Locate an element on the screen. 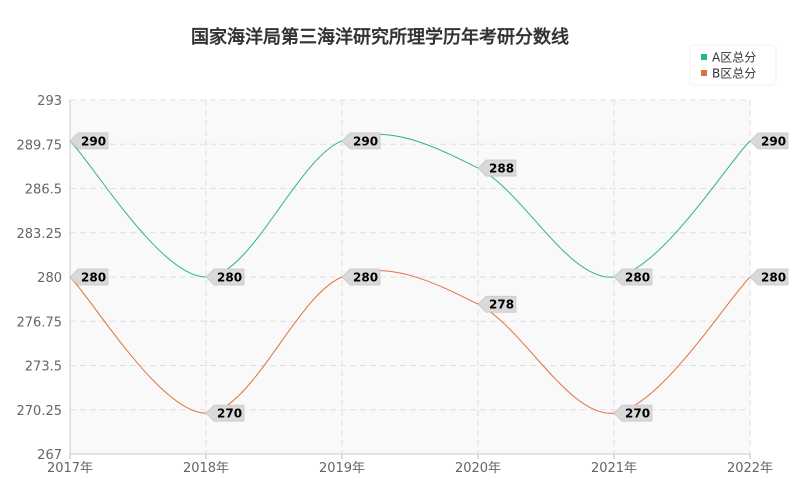 Image resolution: width=800 pixels, height=500 pixels. data-label: 288 is located at coordinates (497, 168).